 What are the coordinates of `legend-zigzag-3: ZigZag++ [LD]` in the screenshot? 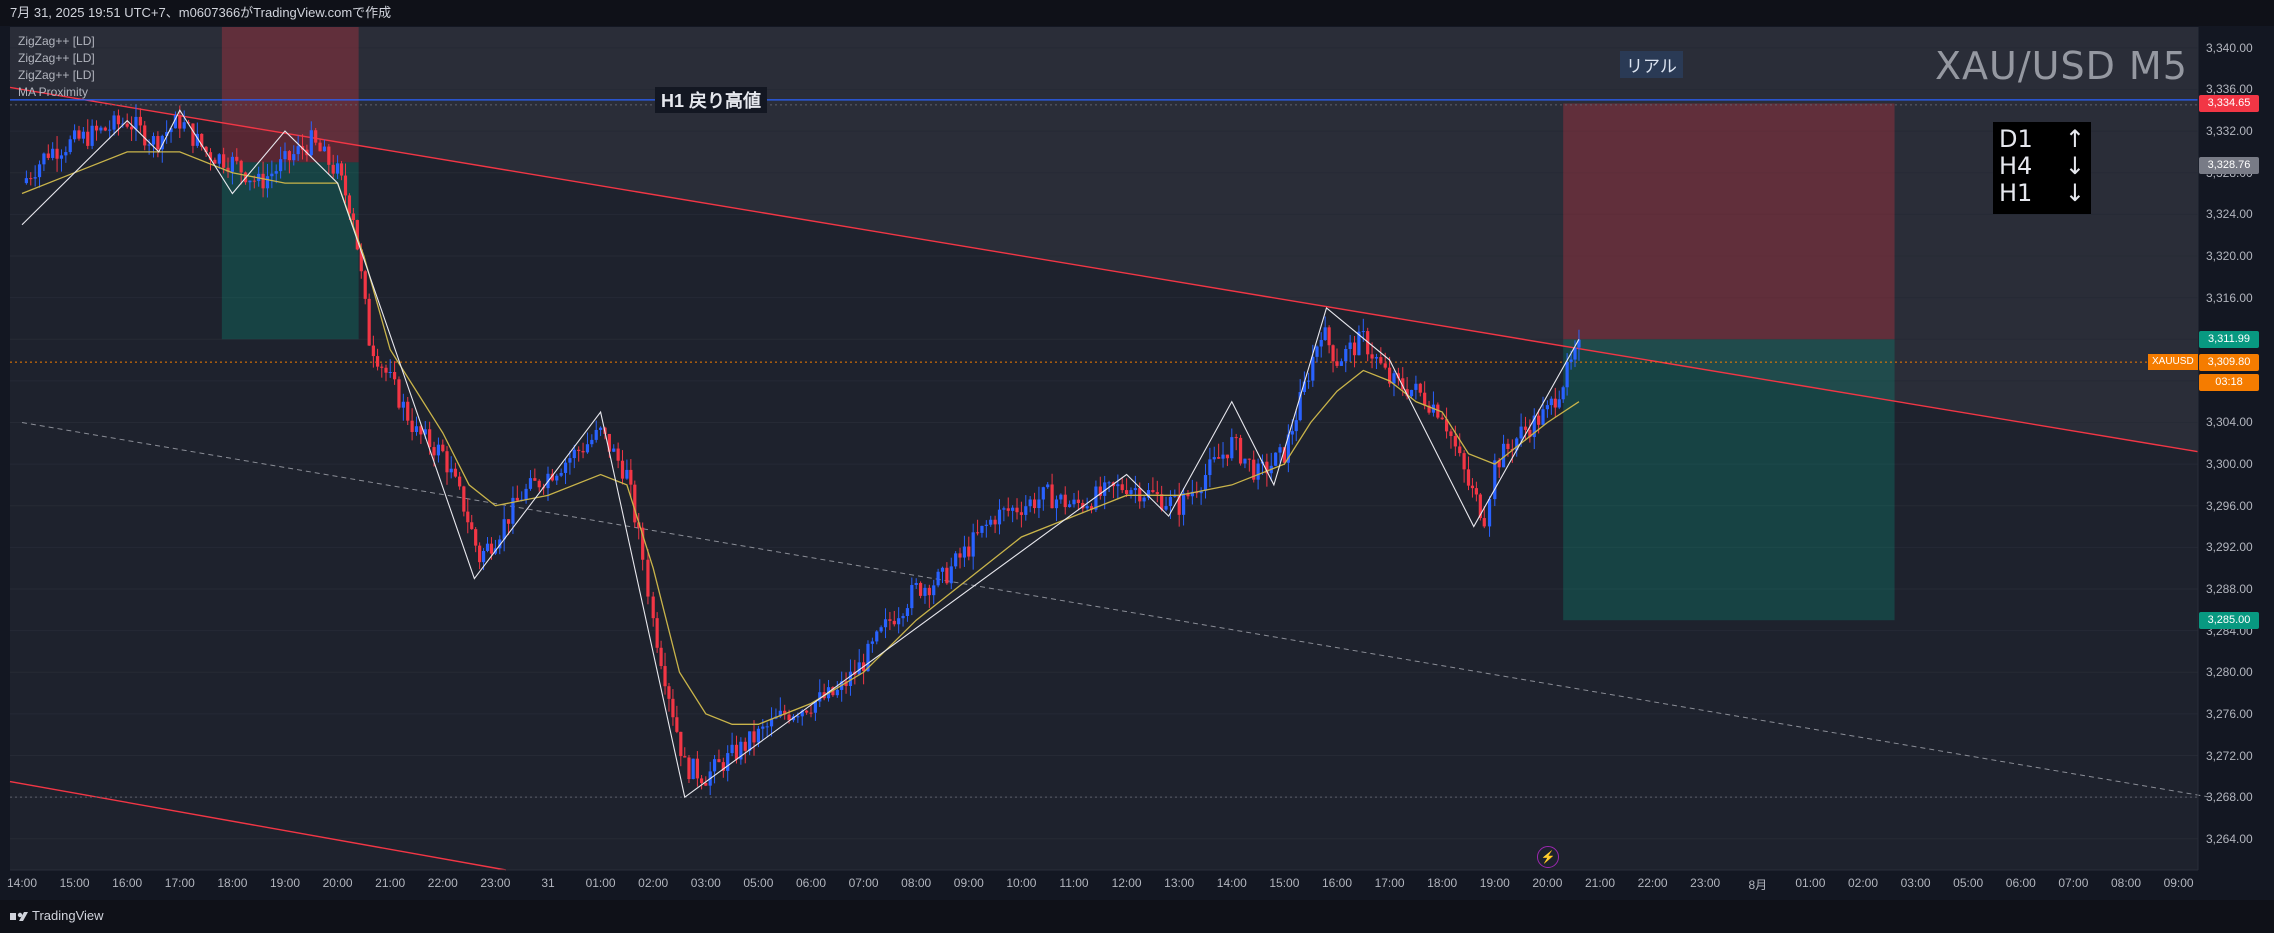 It's located at (56, 75).